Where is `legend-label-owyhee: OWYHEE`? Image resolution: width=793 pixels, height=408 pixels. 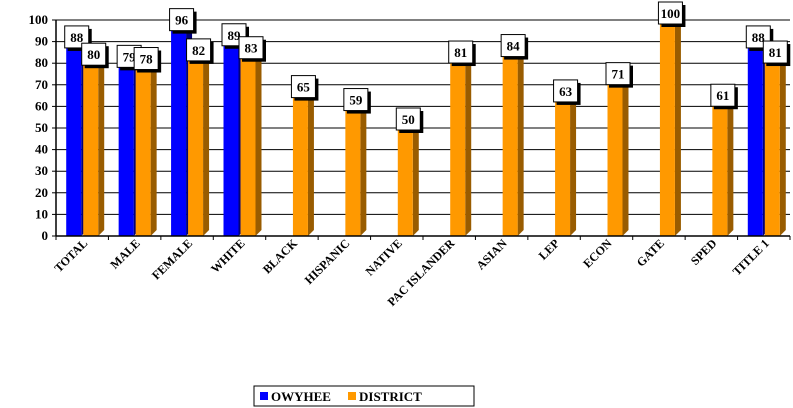 legend-label-owyhee: OWYHEE is located at coordinates (301, 396).